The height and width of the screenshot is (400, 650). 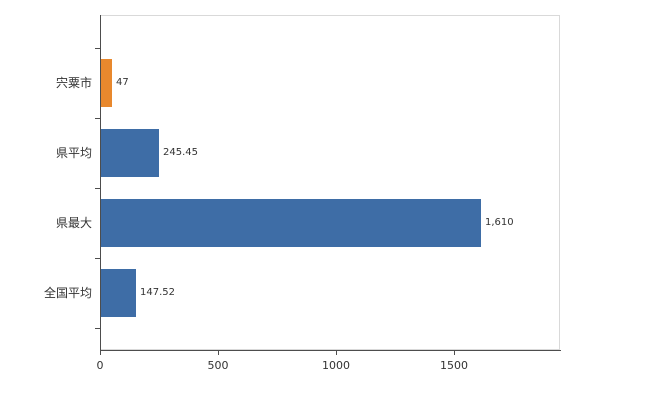 What do you see at coordinates (67, 293) in the screenshot?
I see `category-label-4: 全国平均` at bounding box center [67, 293].